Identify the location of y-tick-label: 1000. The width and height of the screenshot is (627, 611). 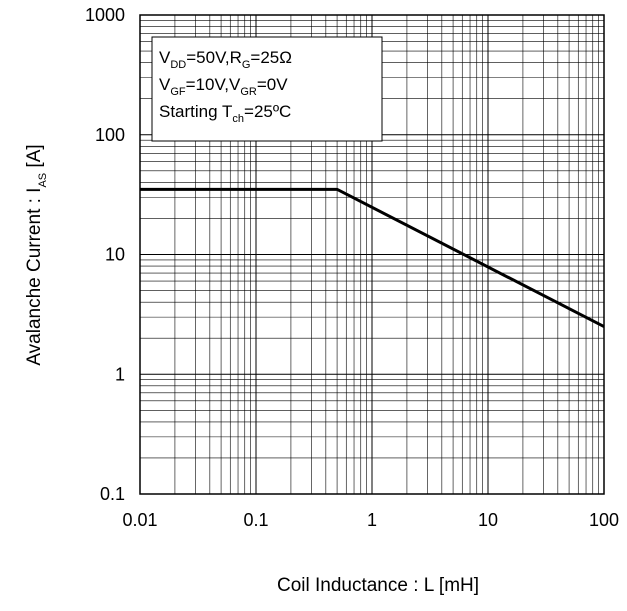
(105, 15).